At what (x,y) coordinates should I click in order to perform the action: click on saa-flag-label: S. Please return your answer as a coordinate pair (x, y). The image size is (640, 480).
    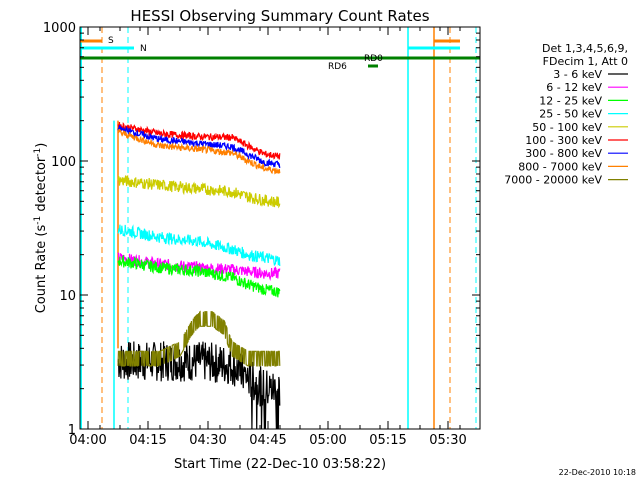
    Looking at the image, I should click on (111, 41).